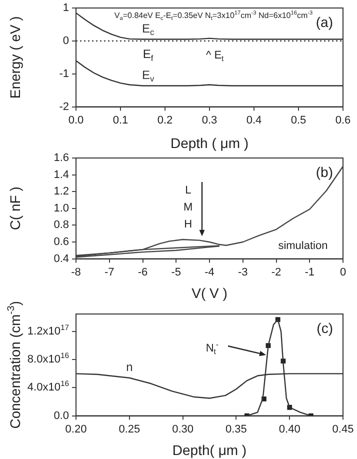 The width and height of the screenshot is (357, 459). Describe the element at coordinates (62, 208) in the screenshot. I see `y-tick-label: 1.0` at that location.